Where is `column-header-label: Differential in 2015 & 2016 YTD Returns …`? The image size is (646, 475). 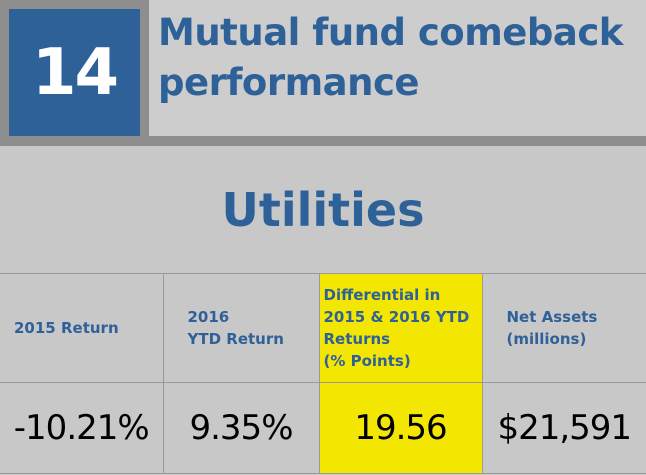
column-header-label: Differential in 2015 & 2016 YTD Returns … is located at coordinates (396, 328).